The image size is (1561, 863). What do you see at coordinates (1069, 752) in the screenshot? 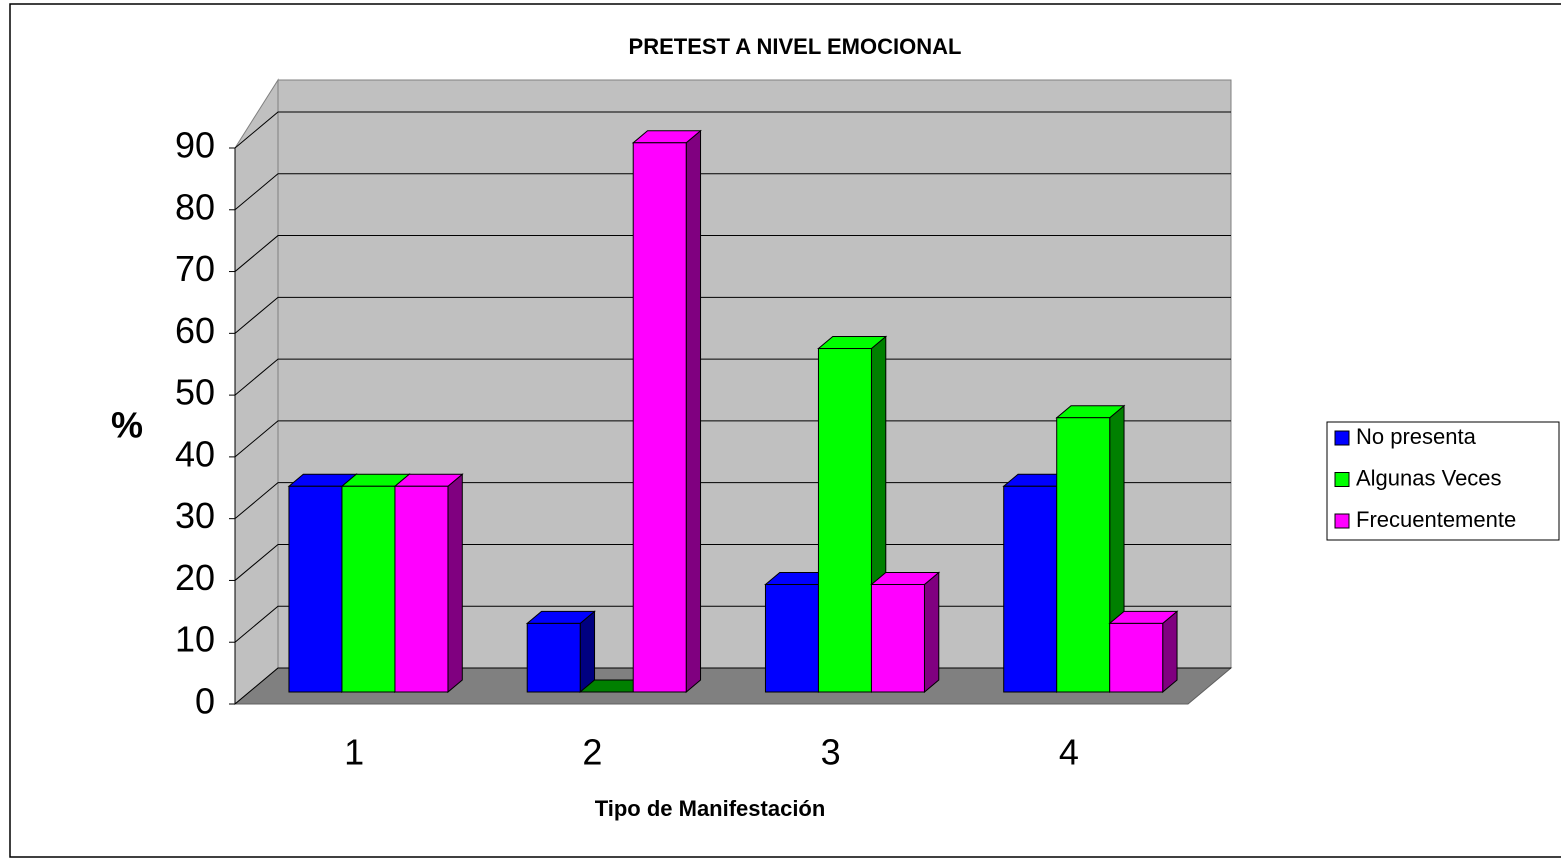
I see `x-tick-label: 4` at bounding box center [1069, 752].